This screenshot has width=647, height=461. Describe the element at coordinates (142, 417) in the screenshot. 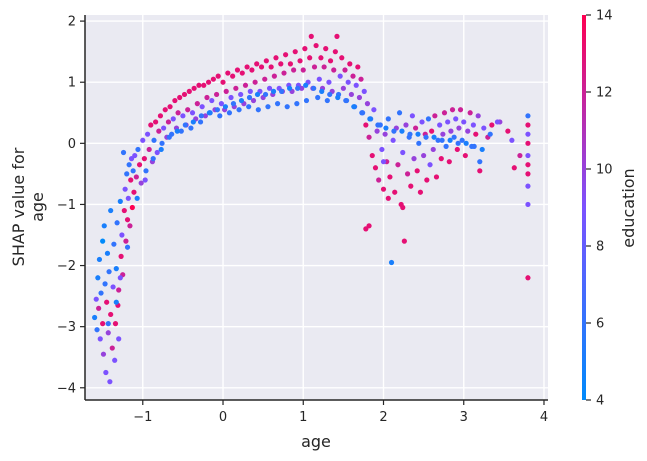

I see `x-tick-label: −1` at that location.